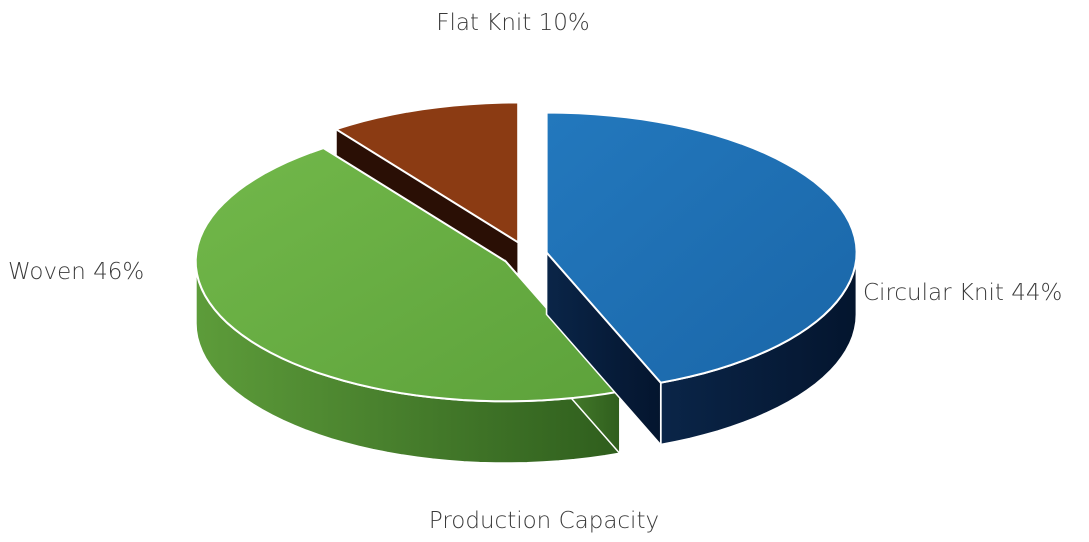  Describe the element at coordinates (544, 521) in the screenshot. I see `chart-title: Production Capacity` at that location.